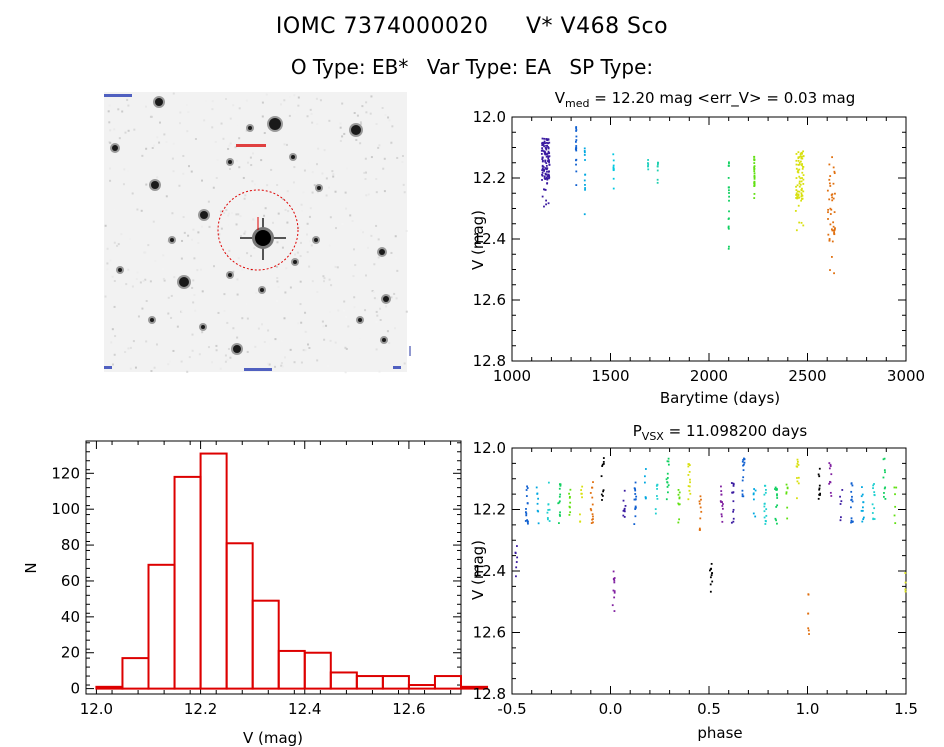 Image resolution: width=944 pixels, height=747 pixels. Describe the element at coordinates (489, 571) in the screenshot. I see `y-tick-label: 12.4` at that location.